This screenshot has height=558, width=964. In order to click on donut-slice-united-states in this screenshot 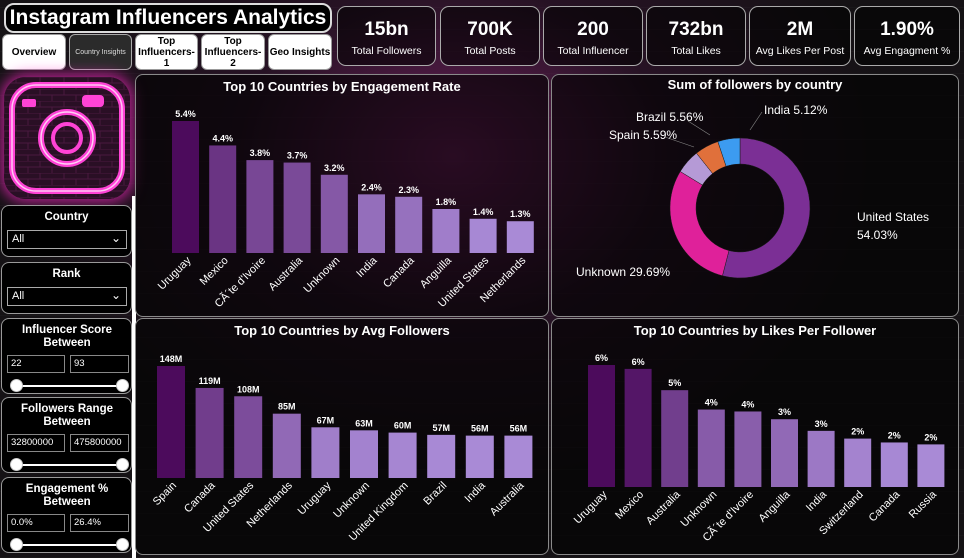, I will do `click(766, 208)`.